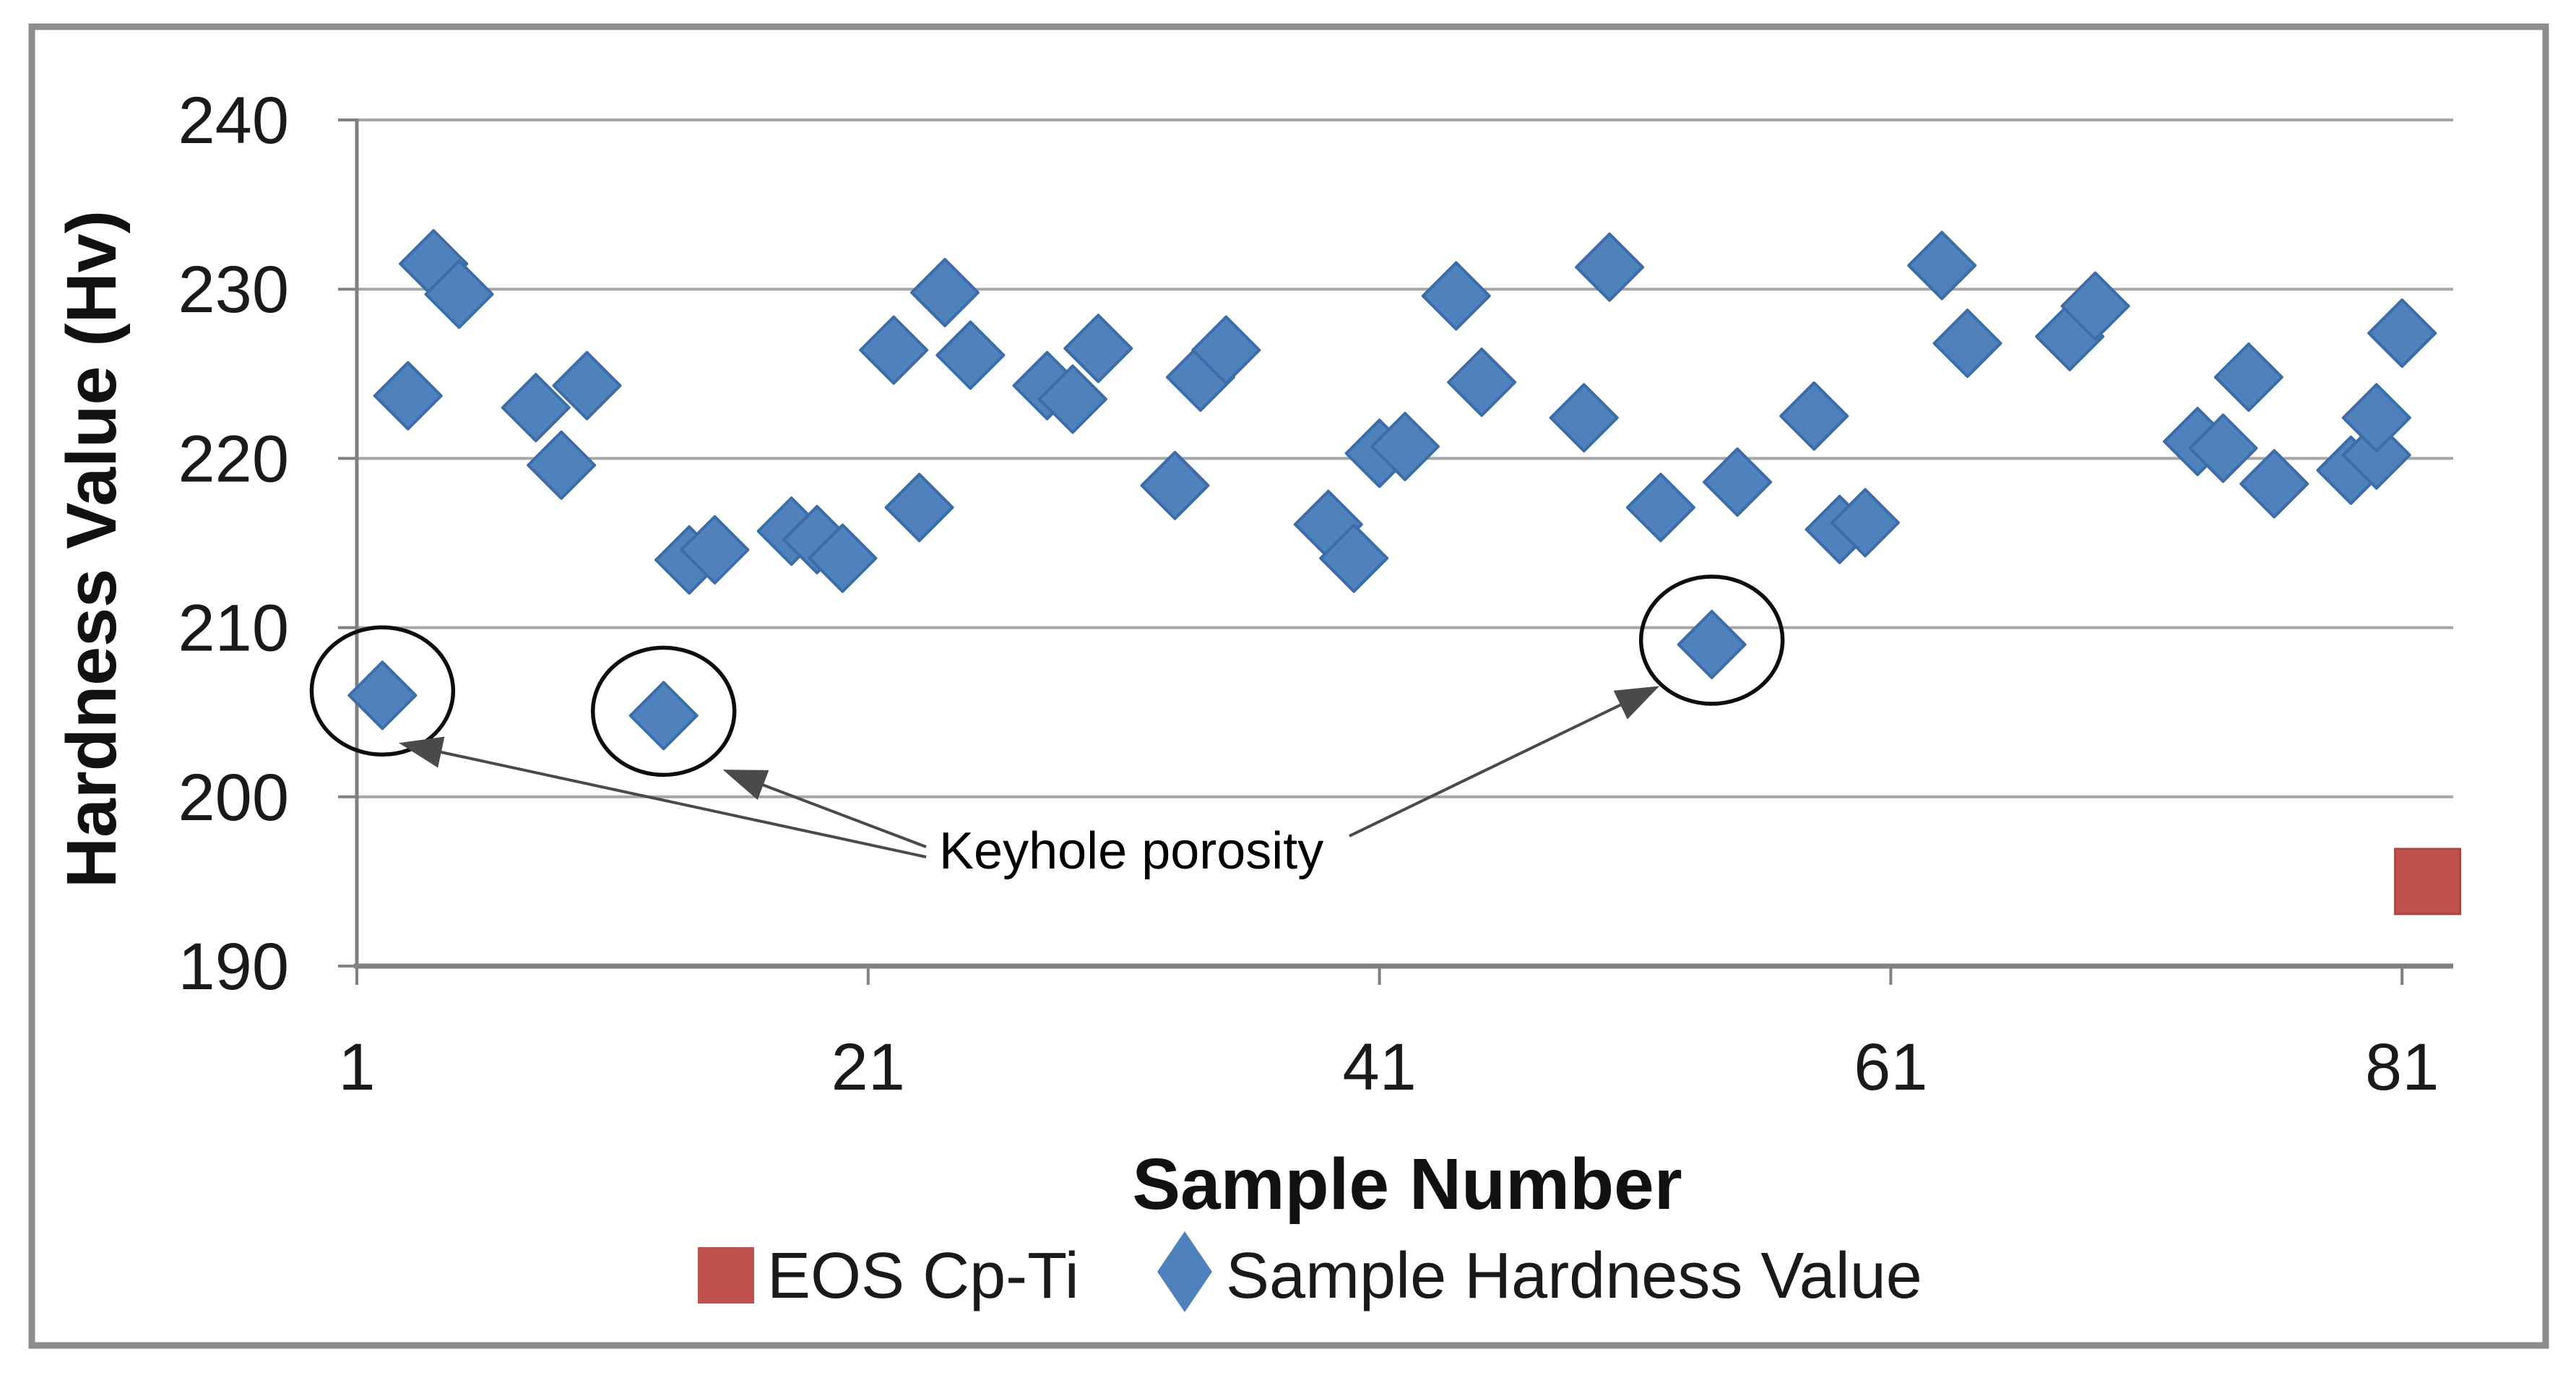  I want to click on y-tick-label: 220, so click(234, 459).